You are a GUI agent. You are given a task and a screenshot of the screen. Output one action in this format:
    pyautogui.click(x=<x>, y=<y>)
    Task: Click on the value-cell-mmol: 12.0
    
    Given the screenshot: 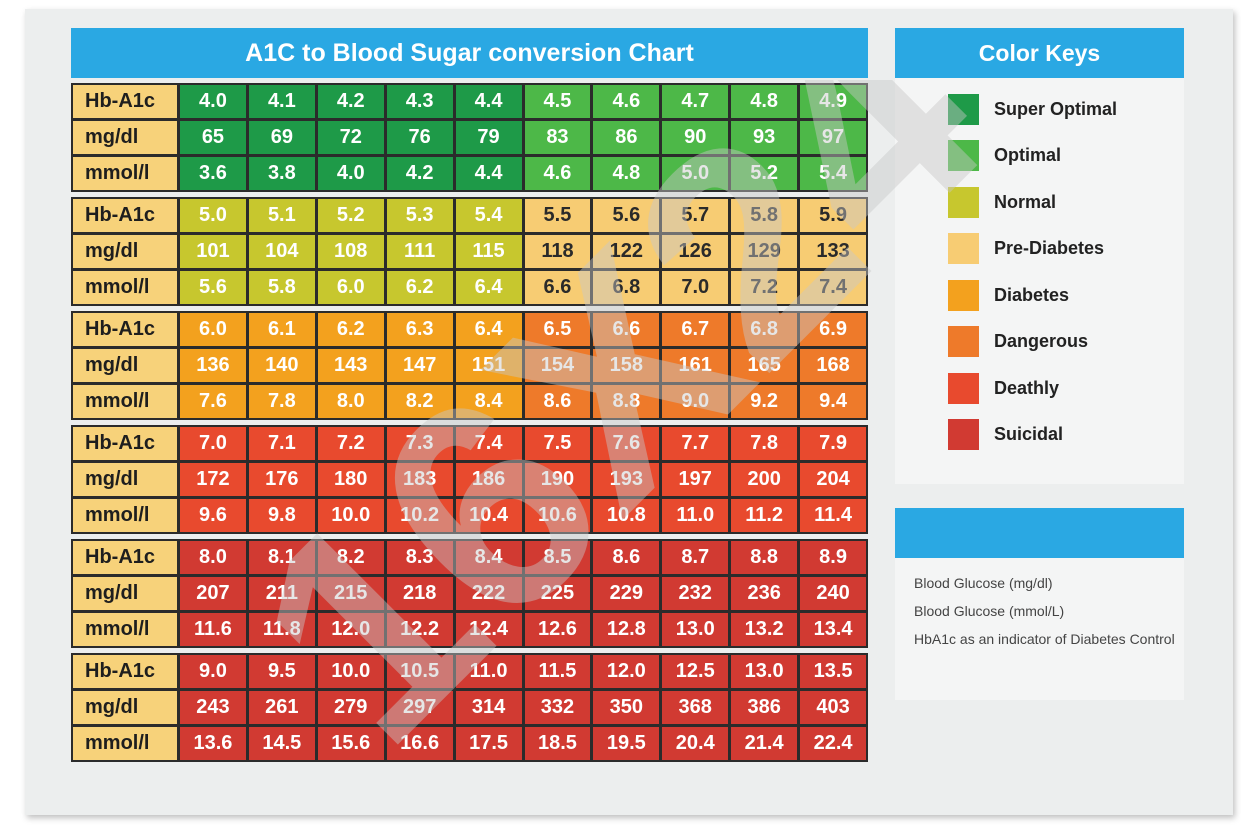 What is the action you would take?
    pyautogui.click(x=350, y=629)
    